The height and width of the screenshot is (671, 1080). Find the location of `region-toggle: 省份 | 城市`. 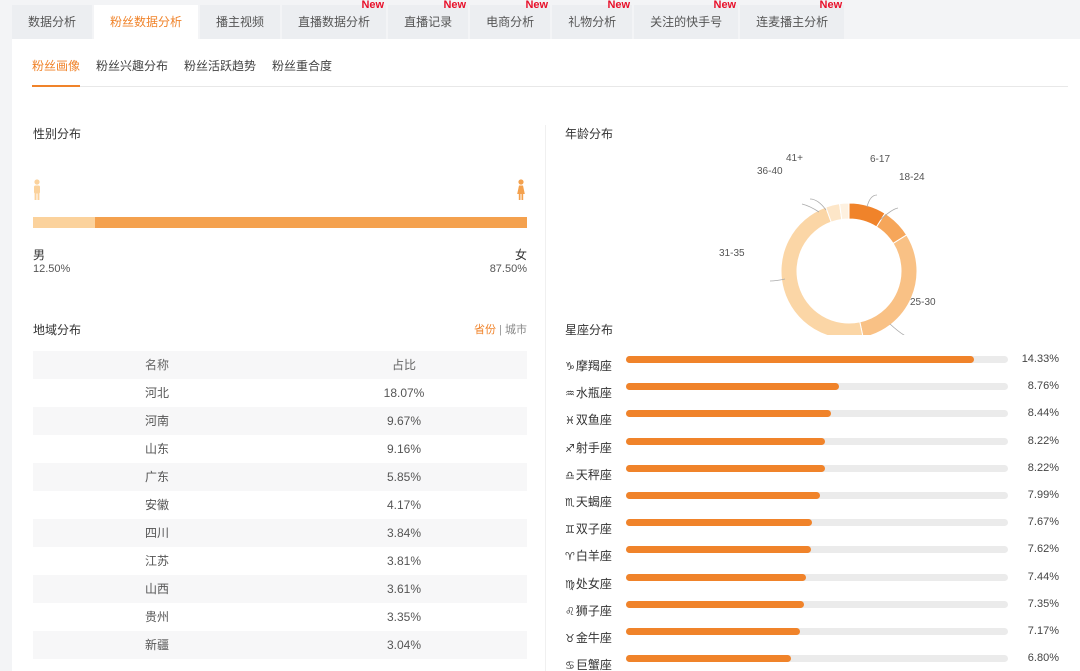

region-toggle: 省份 | 城市 is located at coordinates (500, 329).